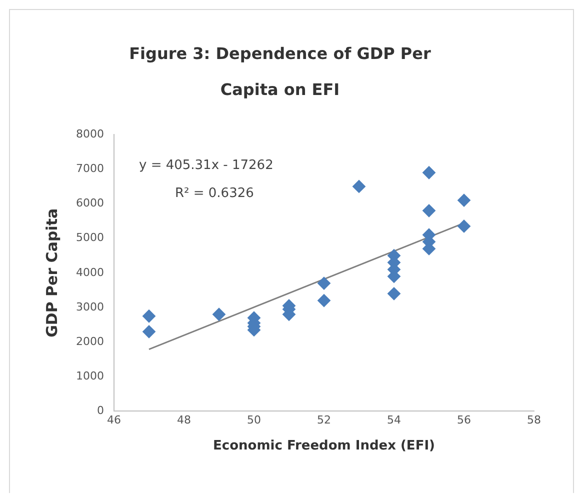 Image resolution: width=579 pixels, height=494 pixels. I want to click on y-tick-label: 6000, so click(90, 203).